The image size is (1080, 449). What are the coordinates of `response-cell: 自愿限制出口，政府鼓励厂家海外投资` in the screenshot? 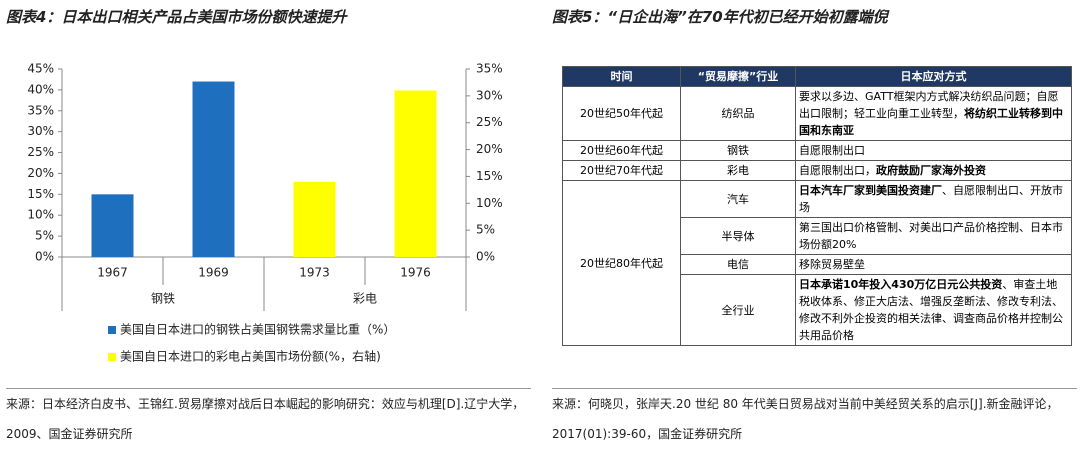 It's located at (933, 170).